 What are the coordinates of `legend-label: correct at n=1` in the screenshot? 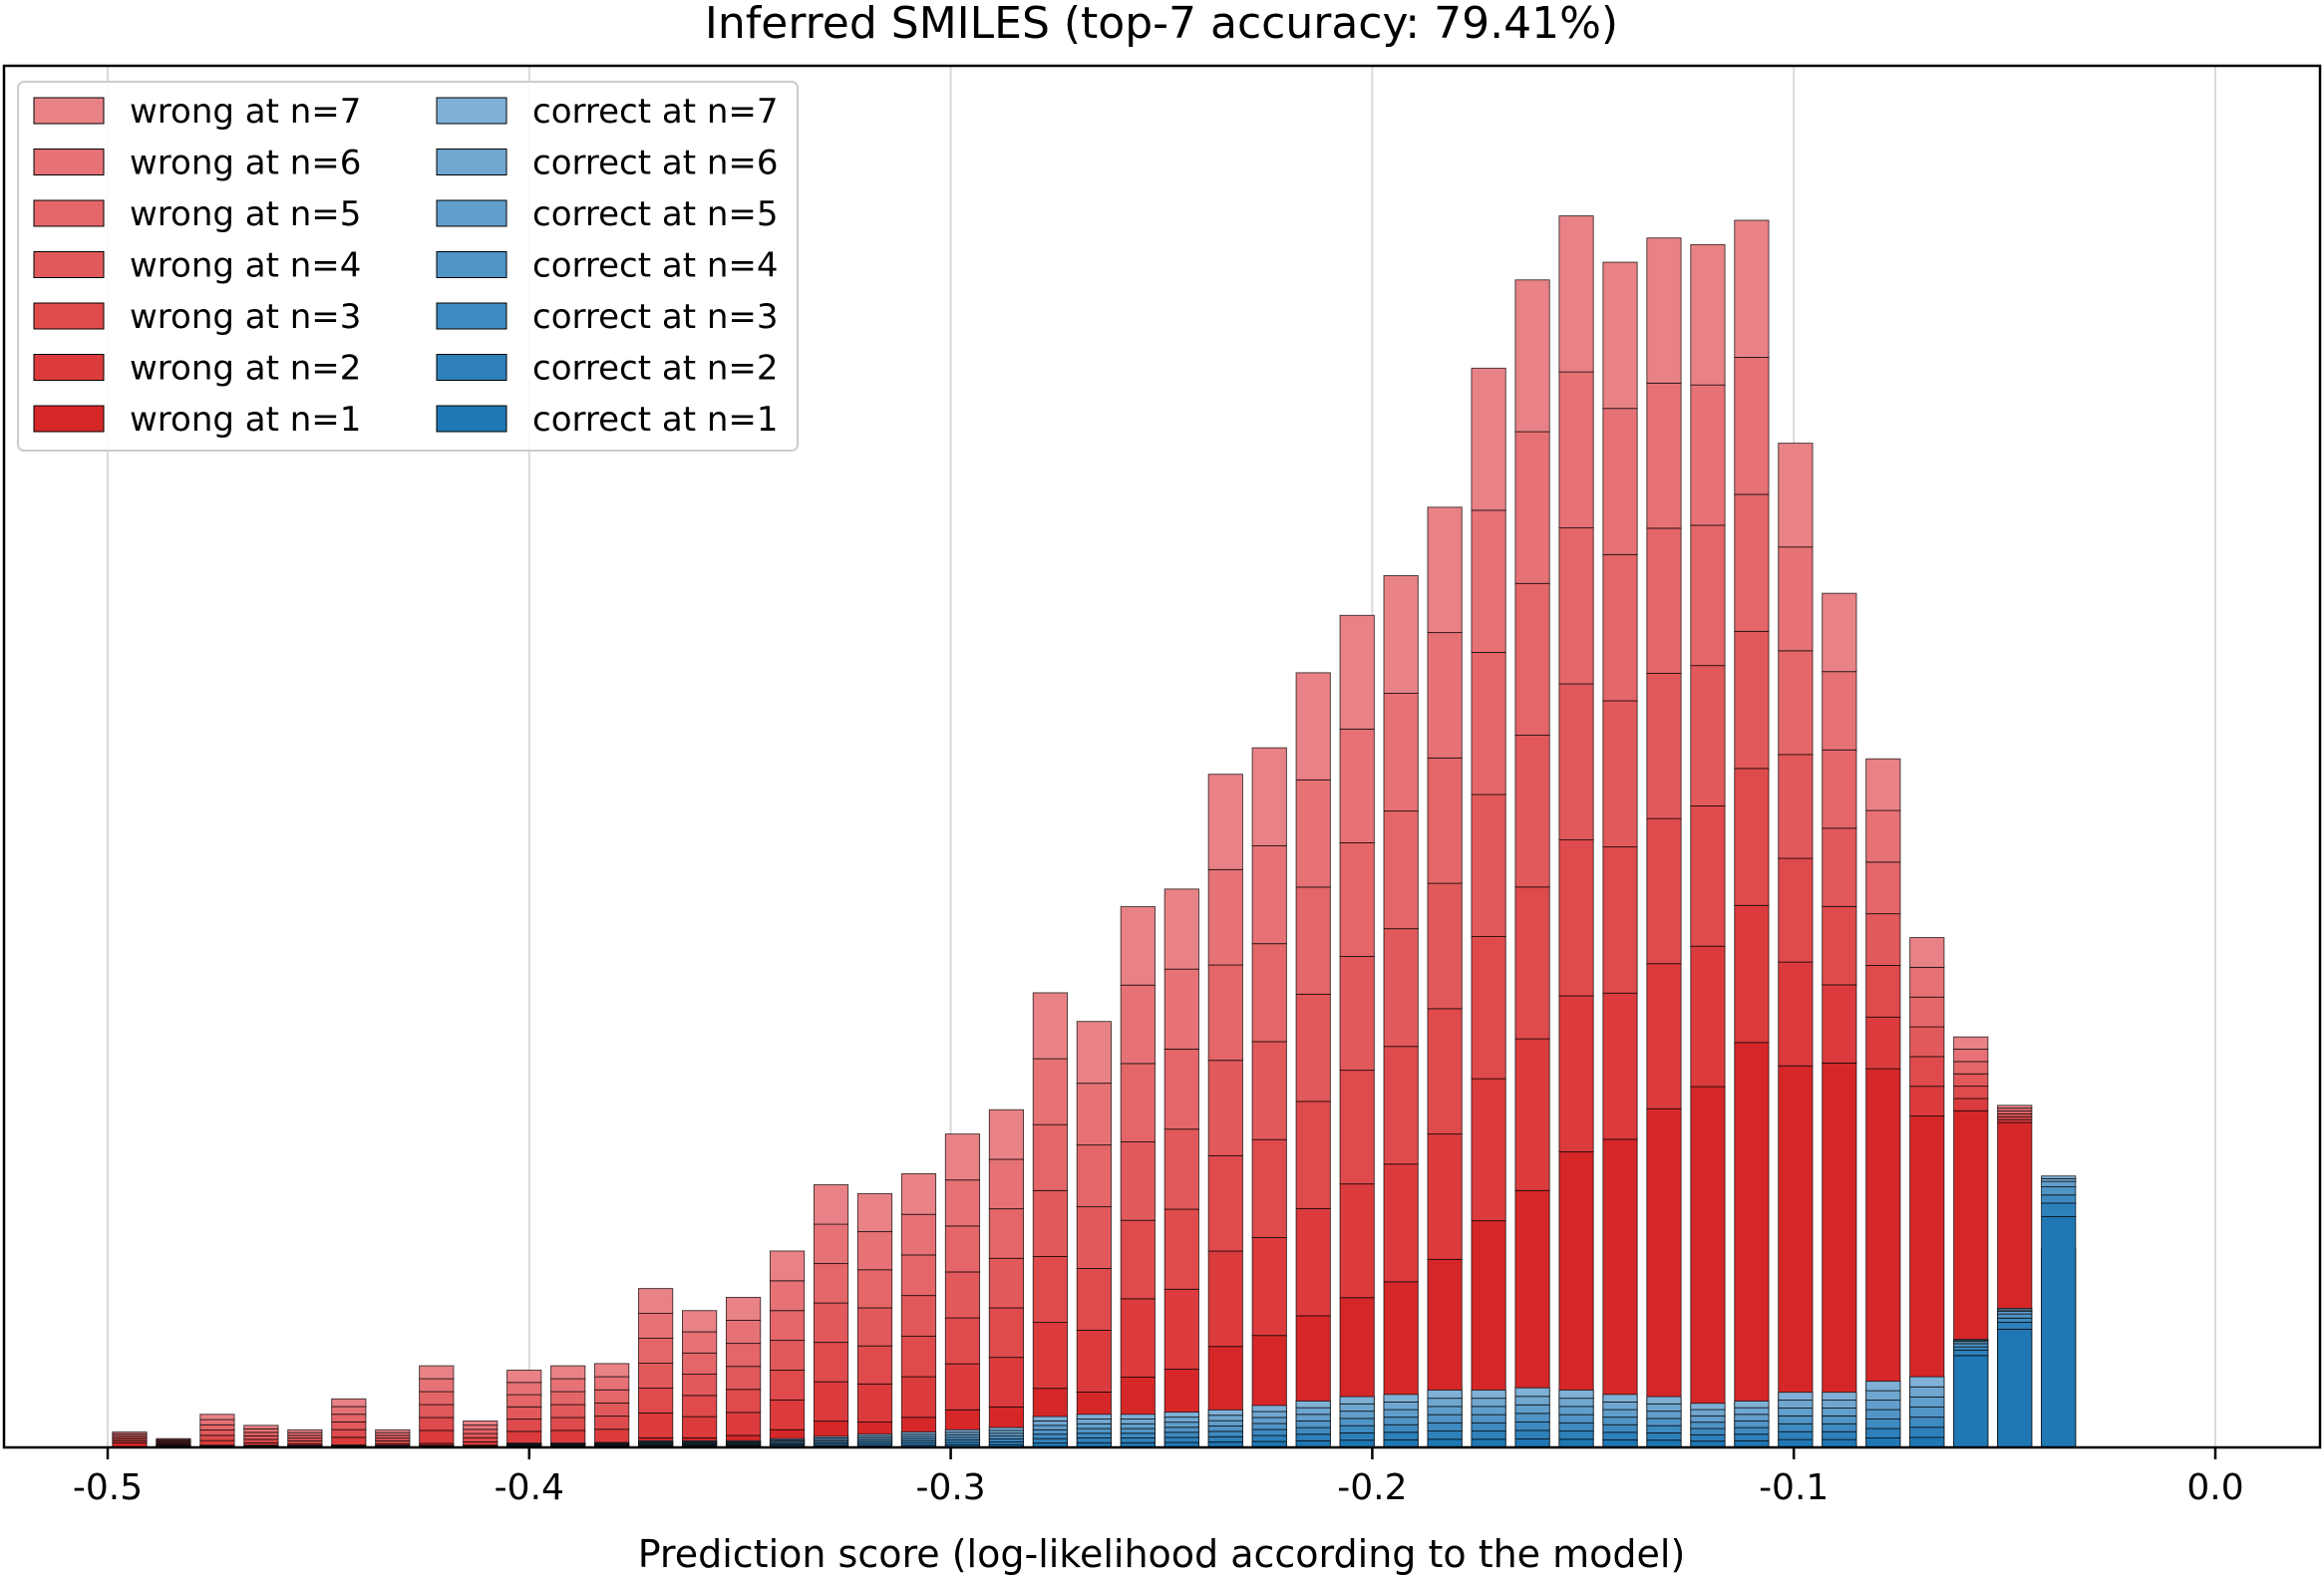 It's located at (655, 420).